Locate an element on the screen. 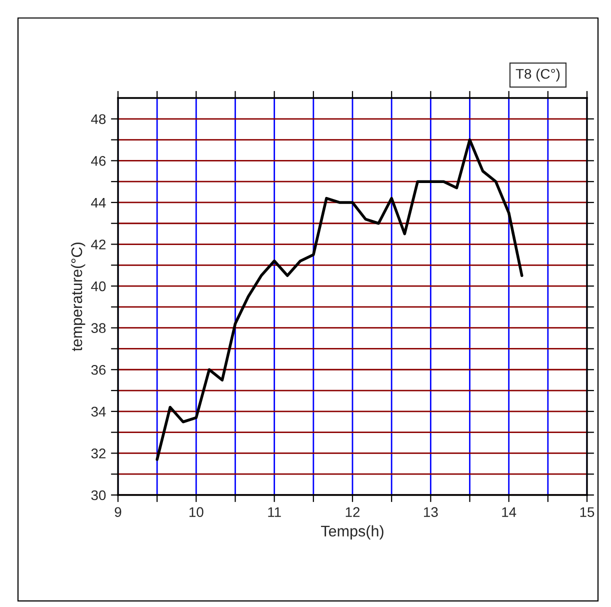 The width and height of the screenshot is (611, 607). y-tick-label: 38 is located at coordinates (98, 328).